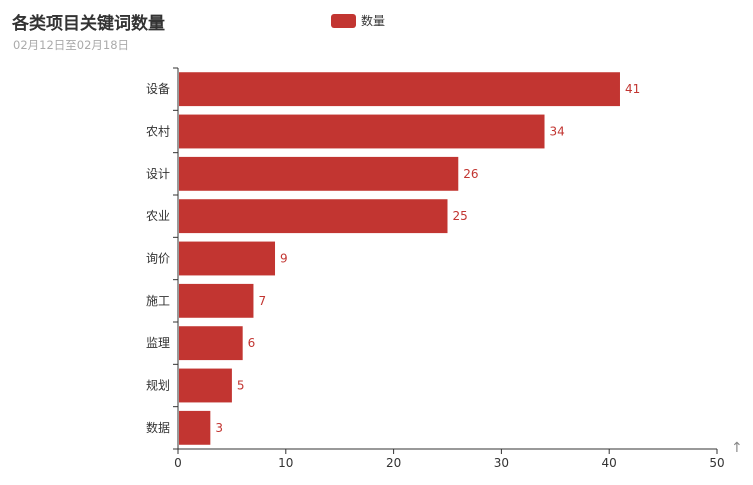 The image size is (753, 485). I want to click on y-tick-label: 设备, so click(158, 89).